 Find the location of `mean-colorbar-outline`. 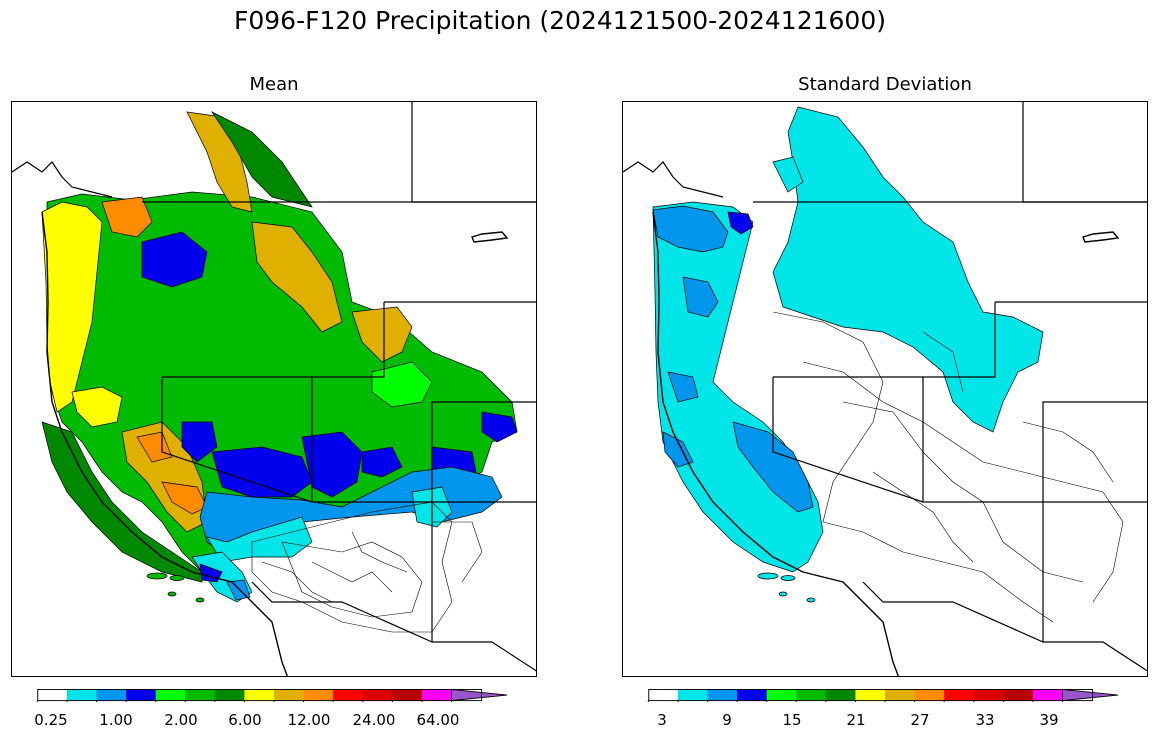

mean-colorbar-outline is located at coordinates (260, 695).